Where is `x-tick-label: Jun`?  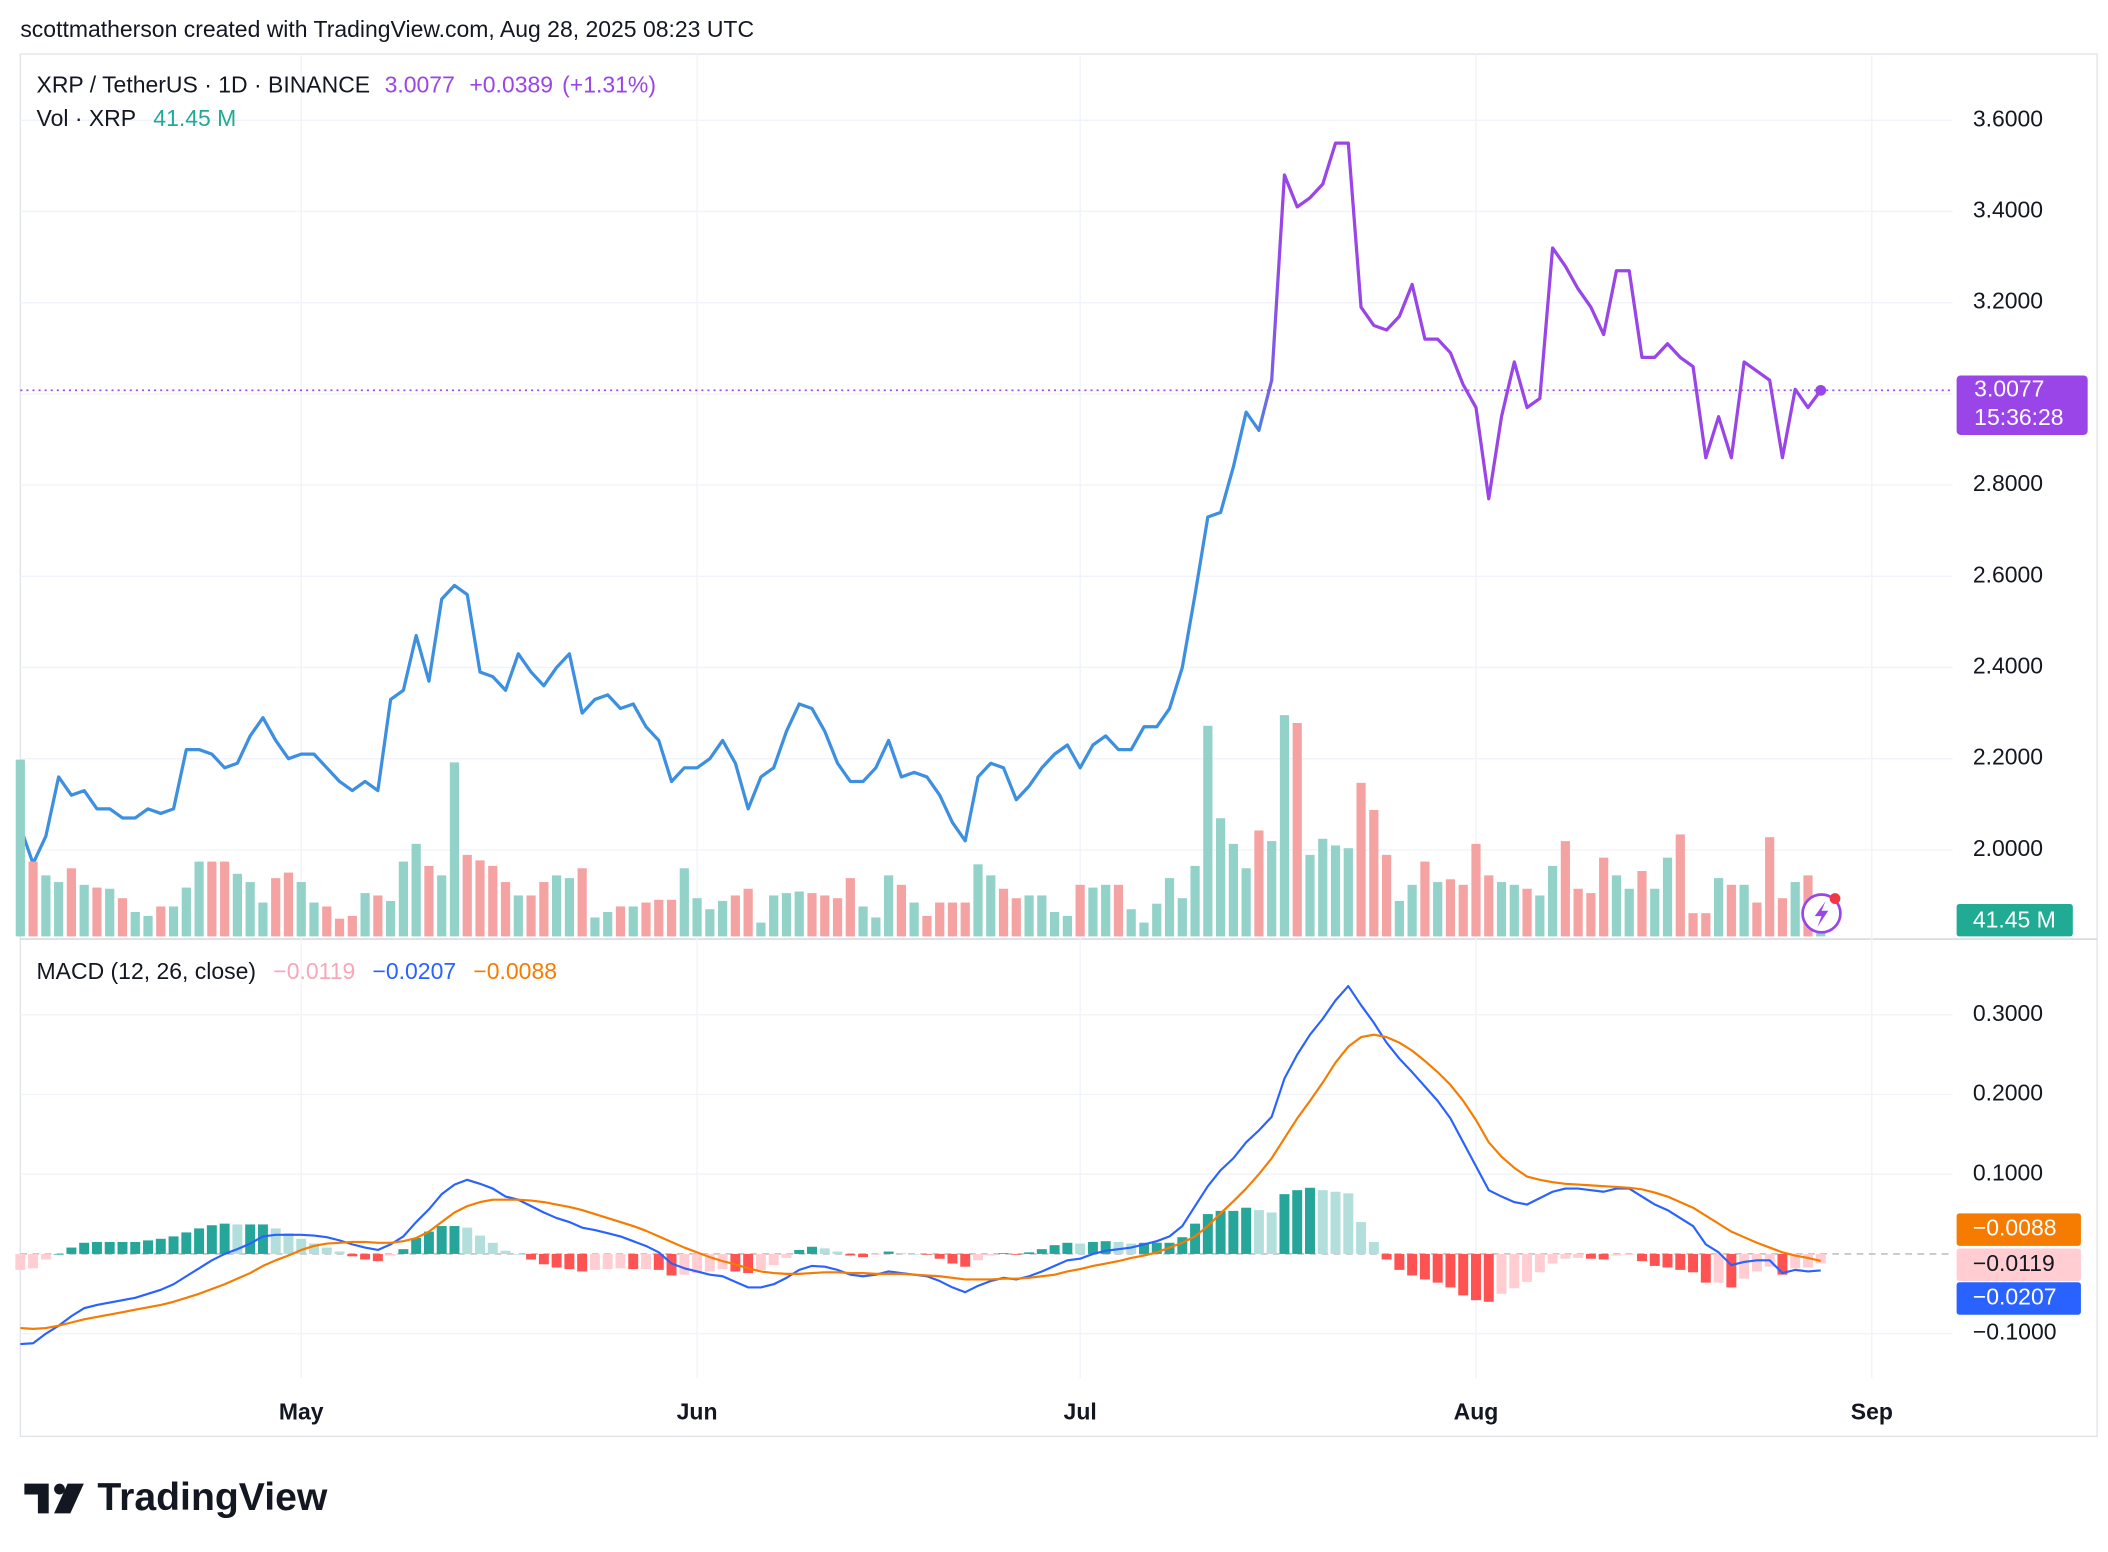
x-tick-label: Jun is located at coordinates (697, 1411).